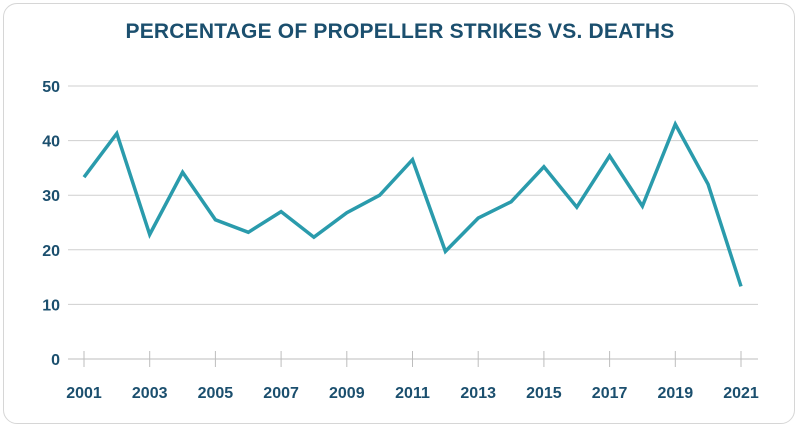 The width and height of the screenshot is (800, 429). Describe the element at coordinates (84, 393) in the screenshot. I see `x-tick-label: 2001` at that location.